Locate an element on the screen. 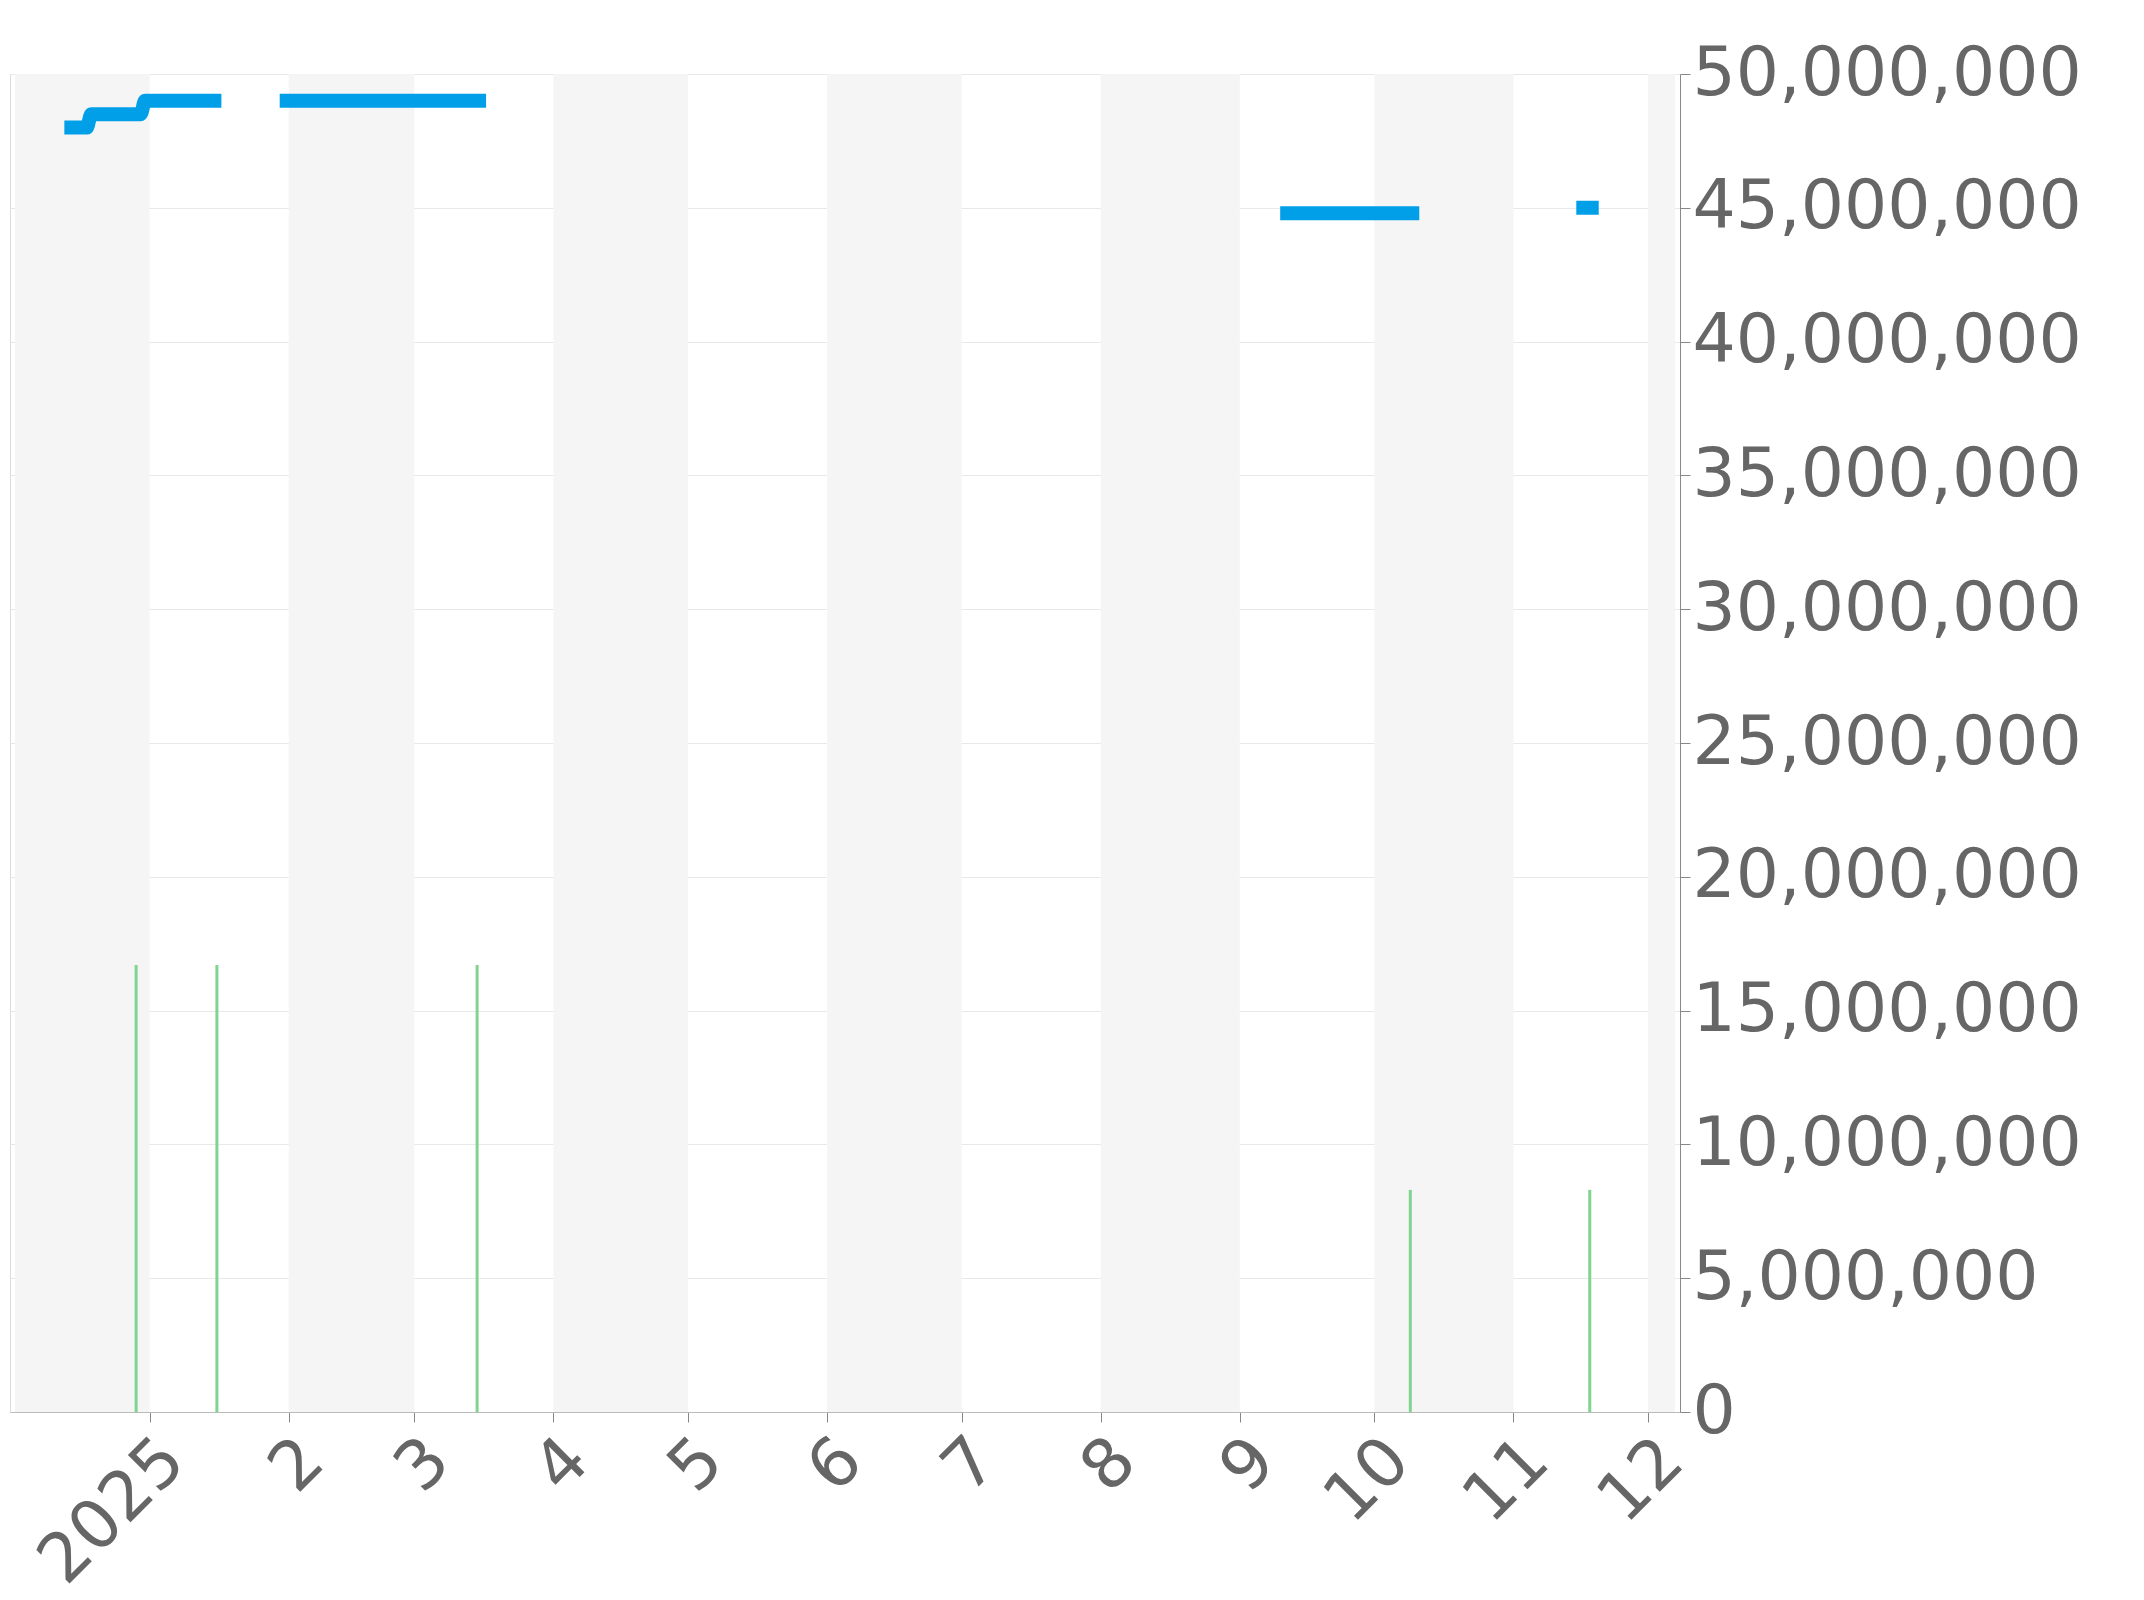 The image size is (2144, 1600). x-tick-label: 7 is located at coordinates (968, 1463).